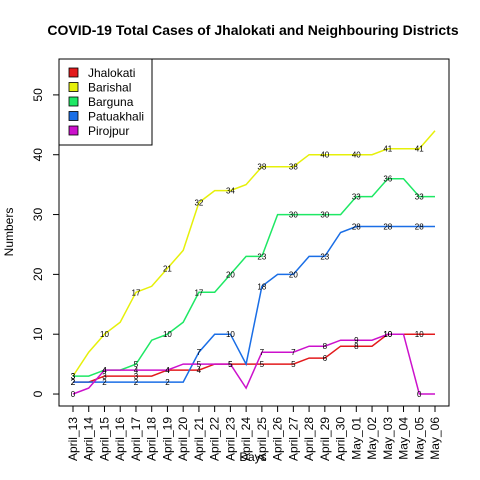  I want to click on data-label: 2, so click(73, 382).